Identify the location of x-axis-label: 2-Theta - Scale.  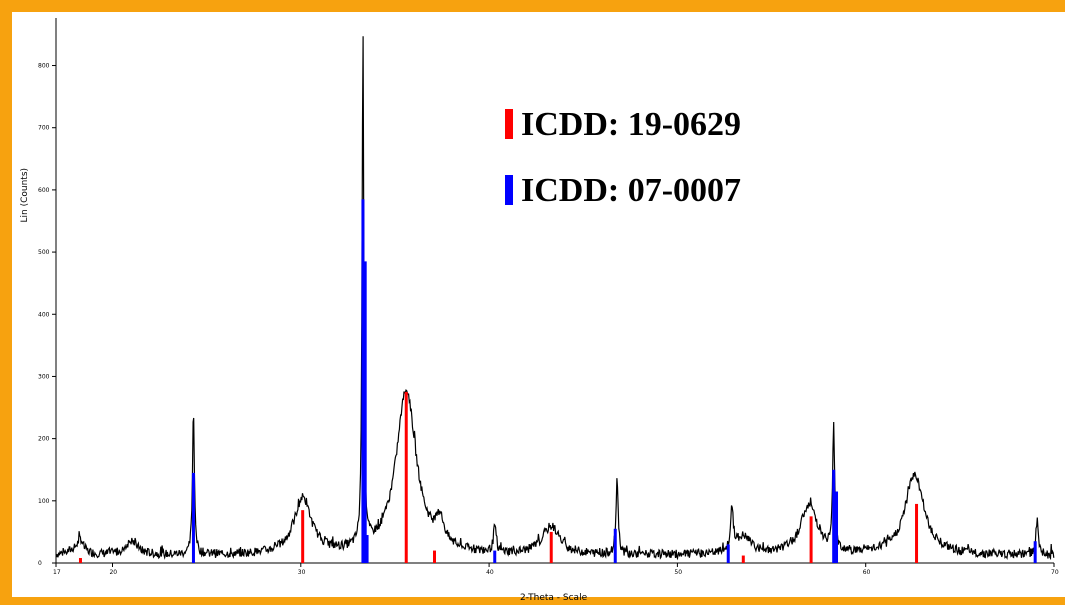
(554, 598).